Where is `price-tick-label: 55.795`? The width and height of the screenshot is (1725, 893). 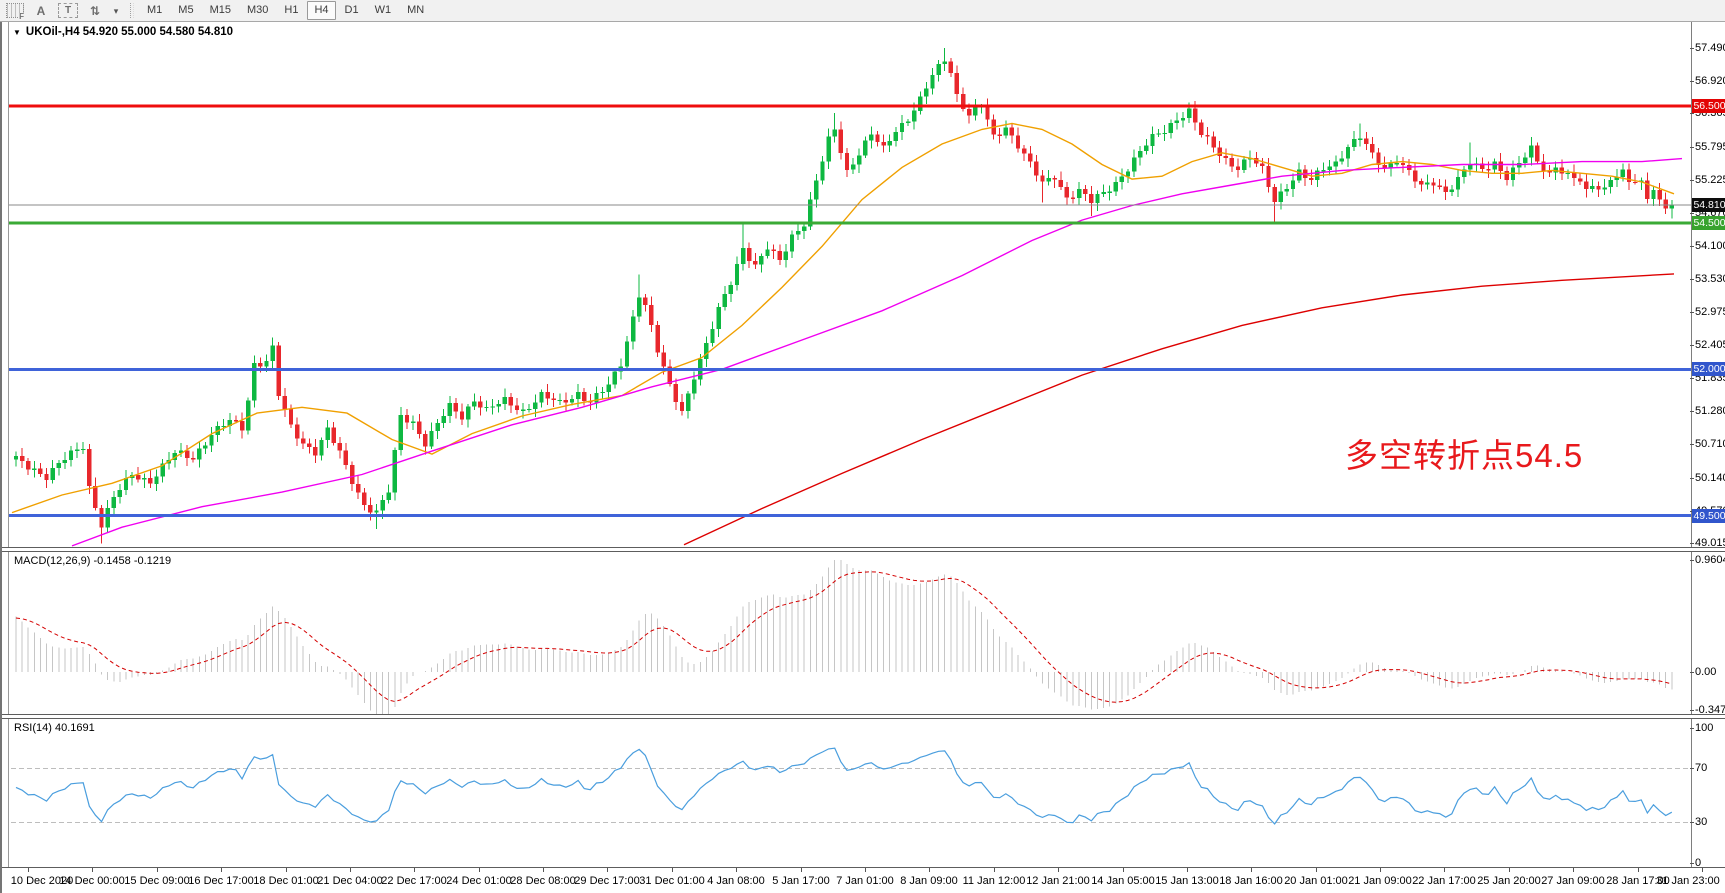
price-tick-label: 55.795 is located at coordinates (1707, 147).